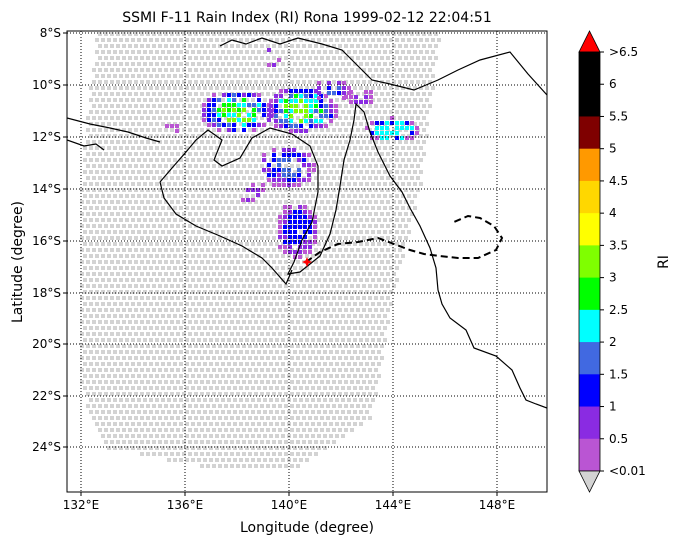 This screenshot has width=682, height=545. What do you see at coordinates (618, 245) in the screenshot?
I see `colorbar-tick-label: 3.5` at bounding box center [618, 245].